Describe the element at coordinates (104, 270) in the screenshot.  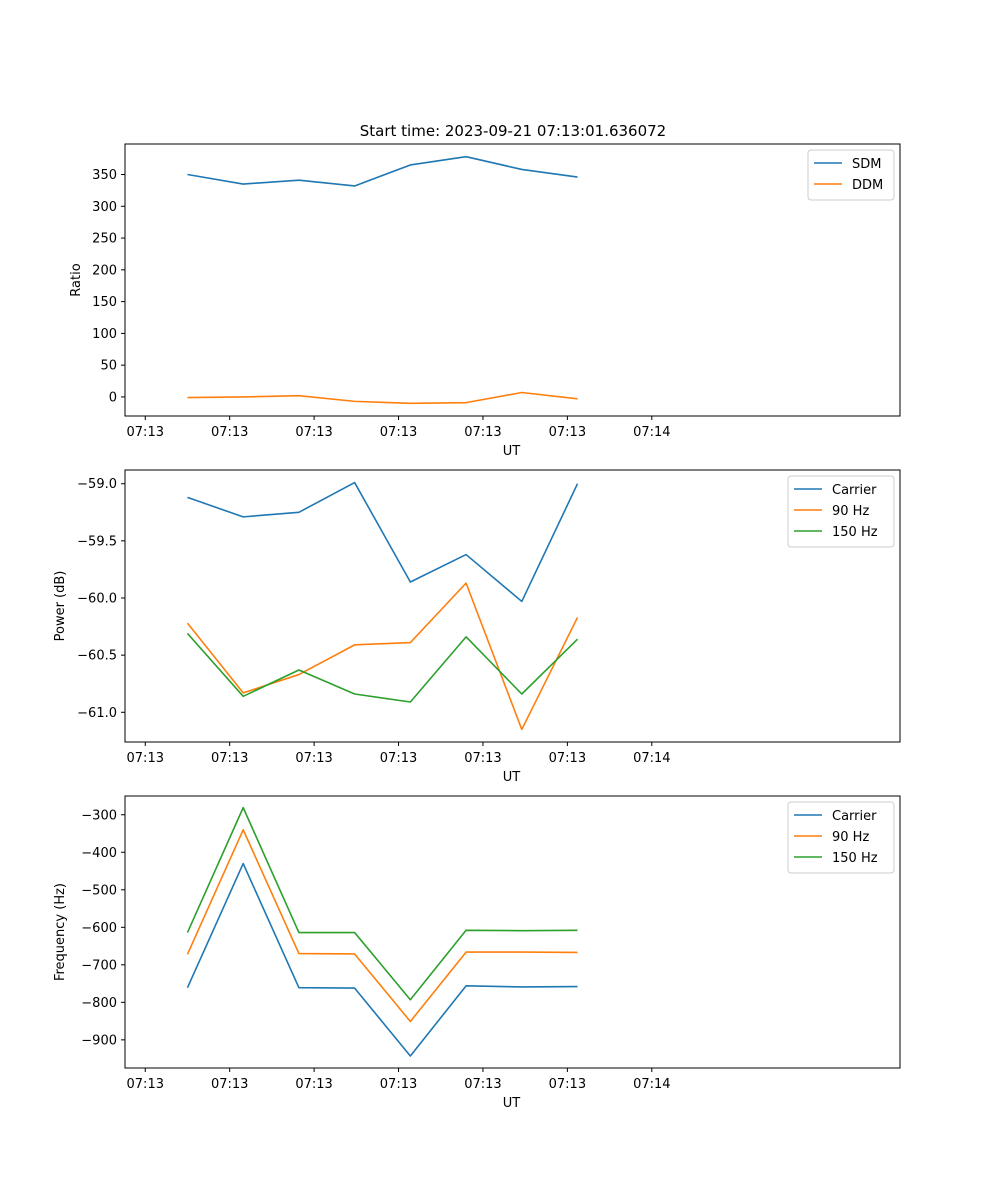
I see `y-tick-label: 200` at that location.